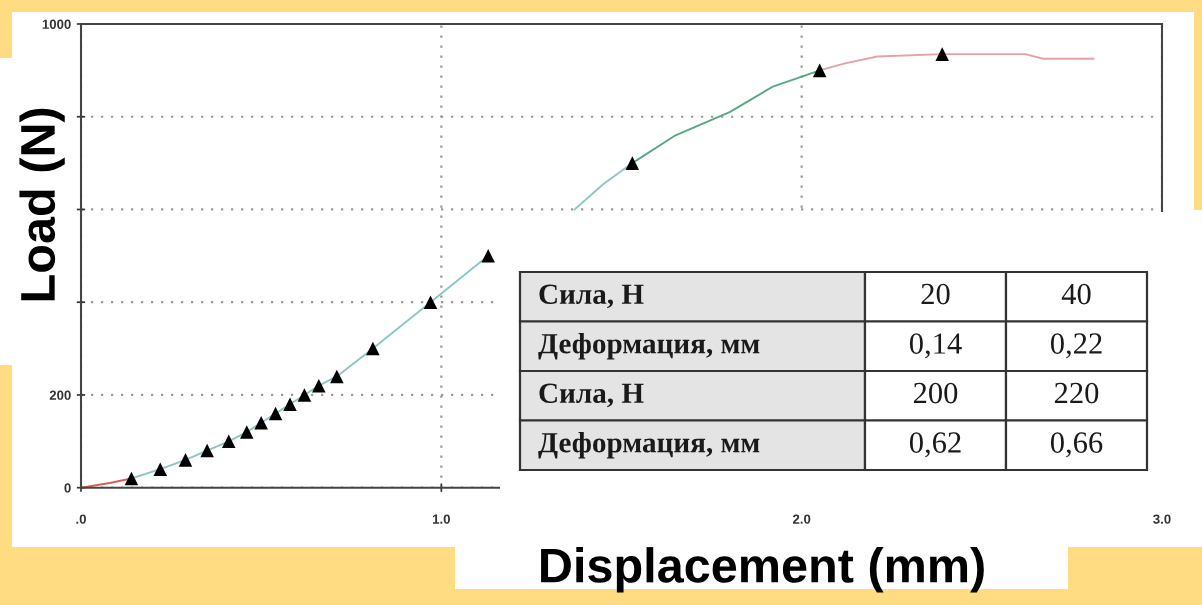 This screenshot has width=1202, height=605. Describe the element at coordinates (1162, 519) in the screenshot. I see `x-tick-label: 3.0` at that location.